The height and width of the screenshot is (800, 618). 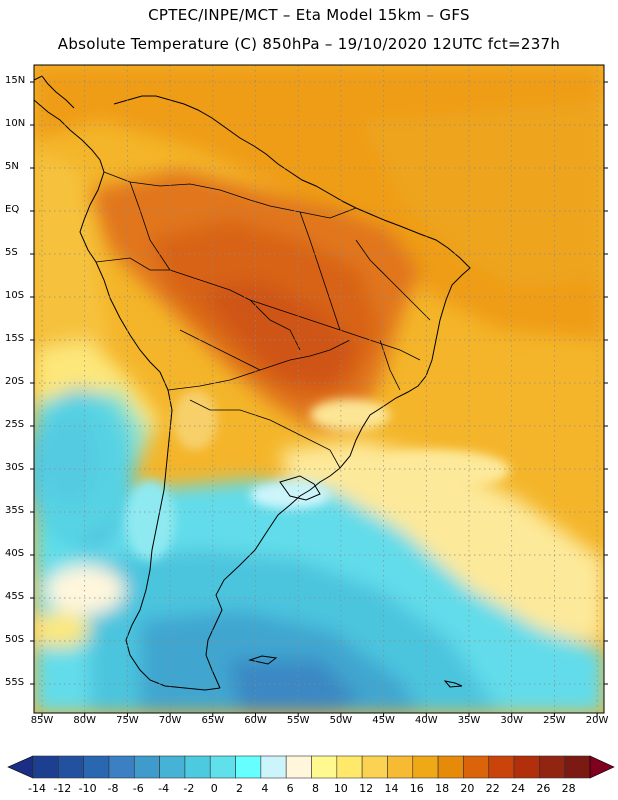 What do you see at coordinates (62, 788) in the screenshot?
I see `colorbar-label: -12` at bounding box center [62, 788].